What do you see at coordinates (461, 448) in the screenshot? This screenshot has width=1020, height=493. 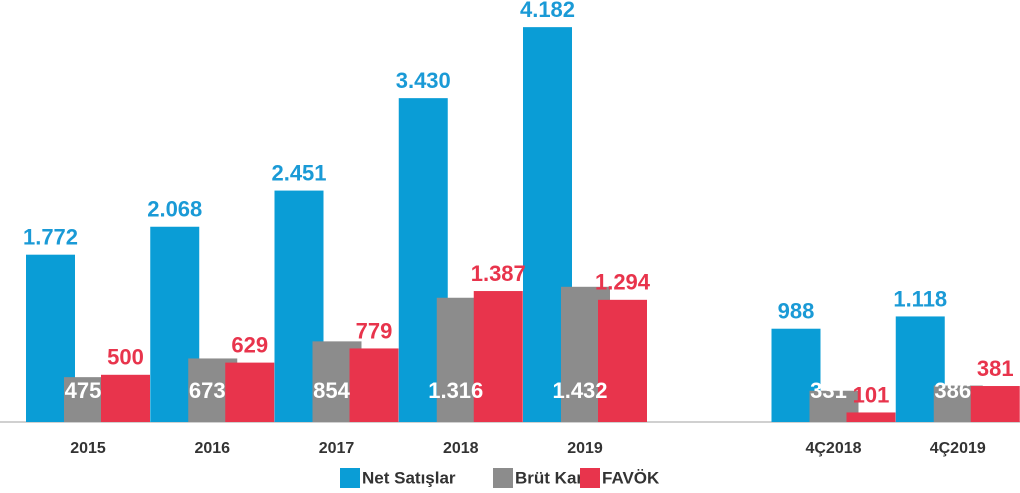 I see `x-tick-label: 2018` at bounding box center [461, 448].